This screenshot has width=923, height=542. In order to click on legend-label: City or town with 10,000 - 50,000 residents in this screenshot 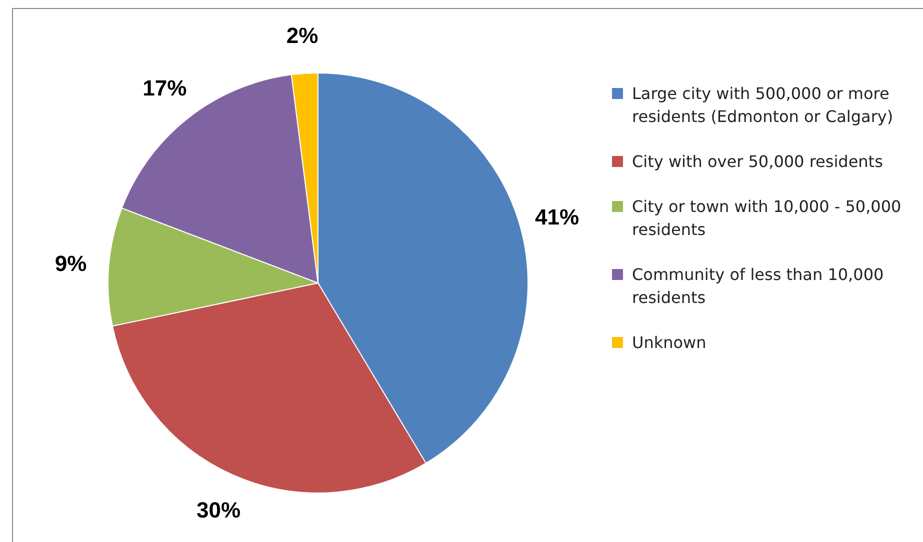, I will do `click(767, 218)`.